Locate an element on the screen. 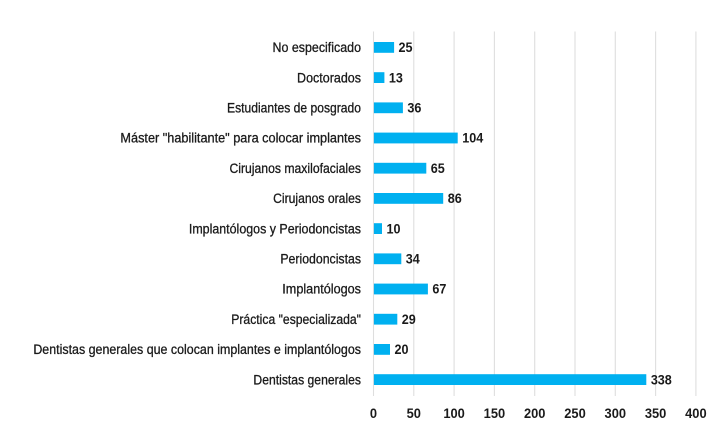  svg-text: 50 is located at coordinates (414, 414).